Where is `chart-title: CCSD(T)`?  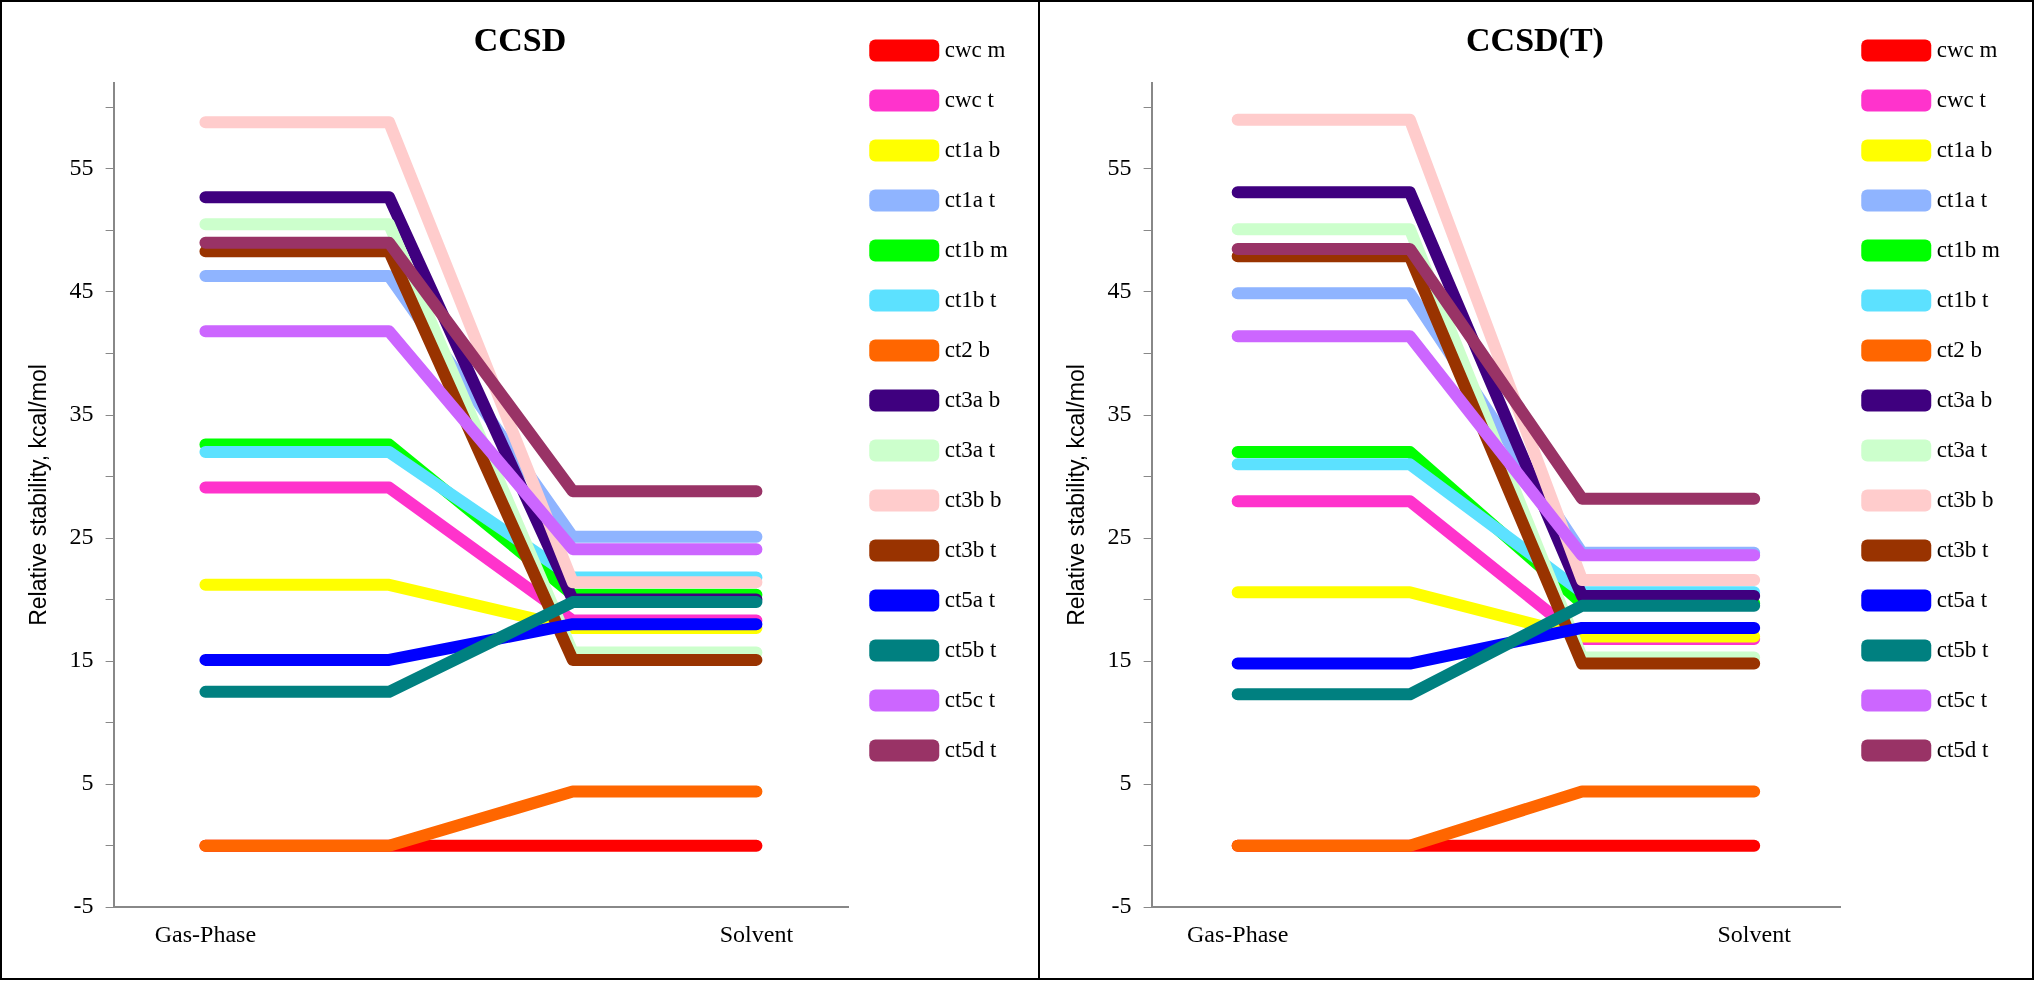 chart-title: CCSD(T) is located at coordinates (1535, 40).